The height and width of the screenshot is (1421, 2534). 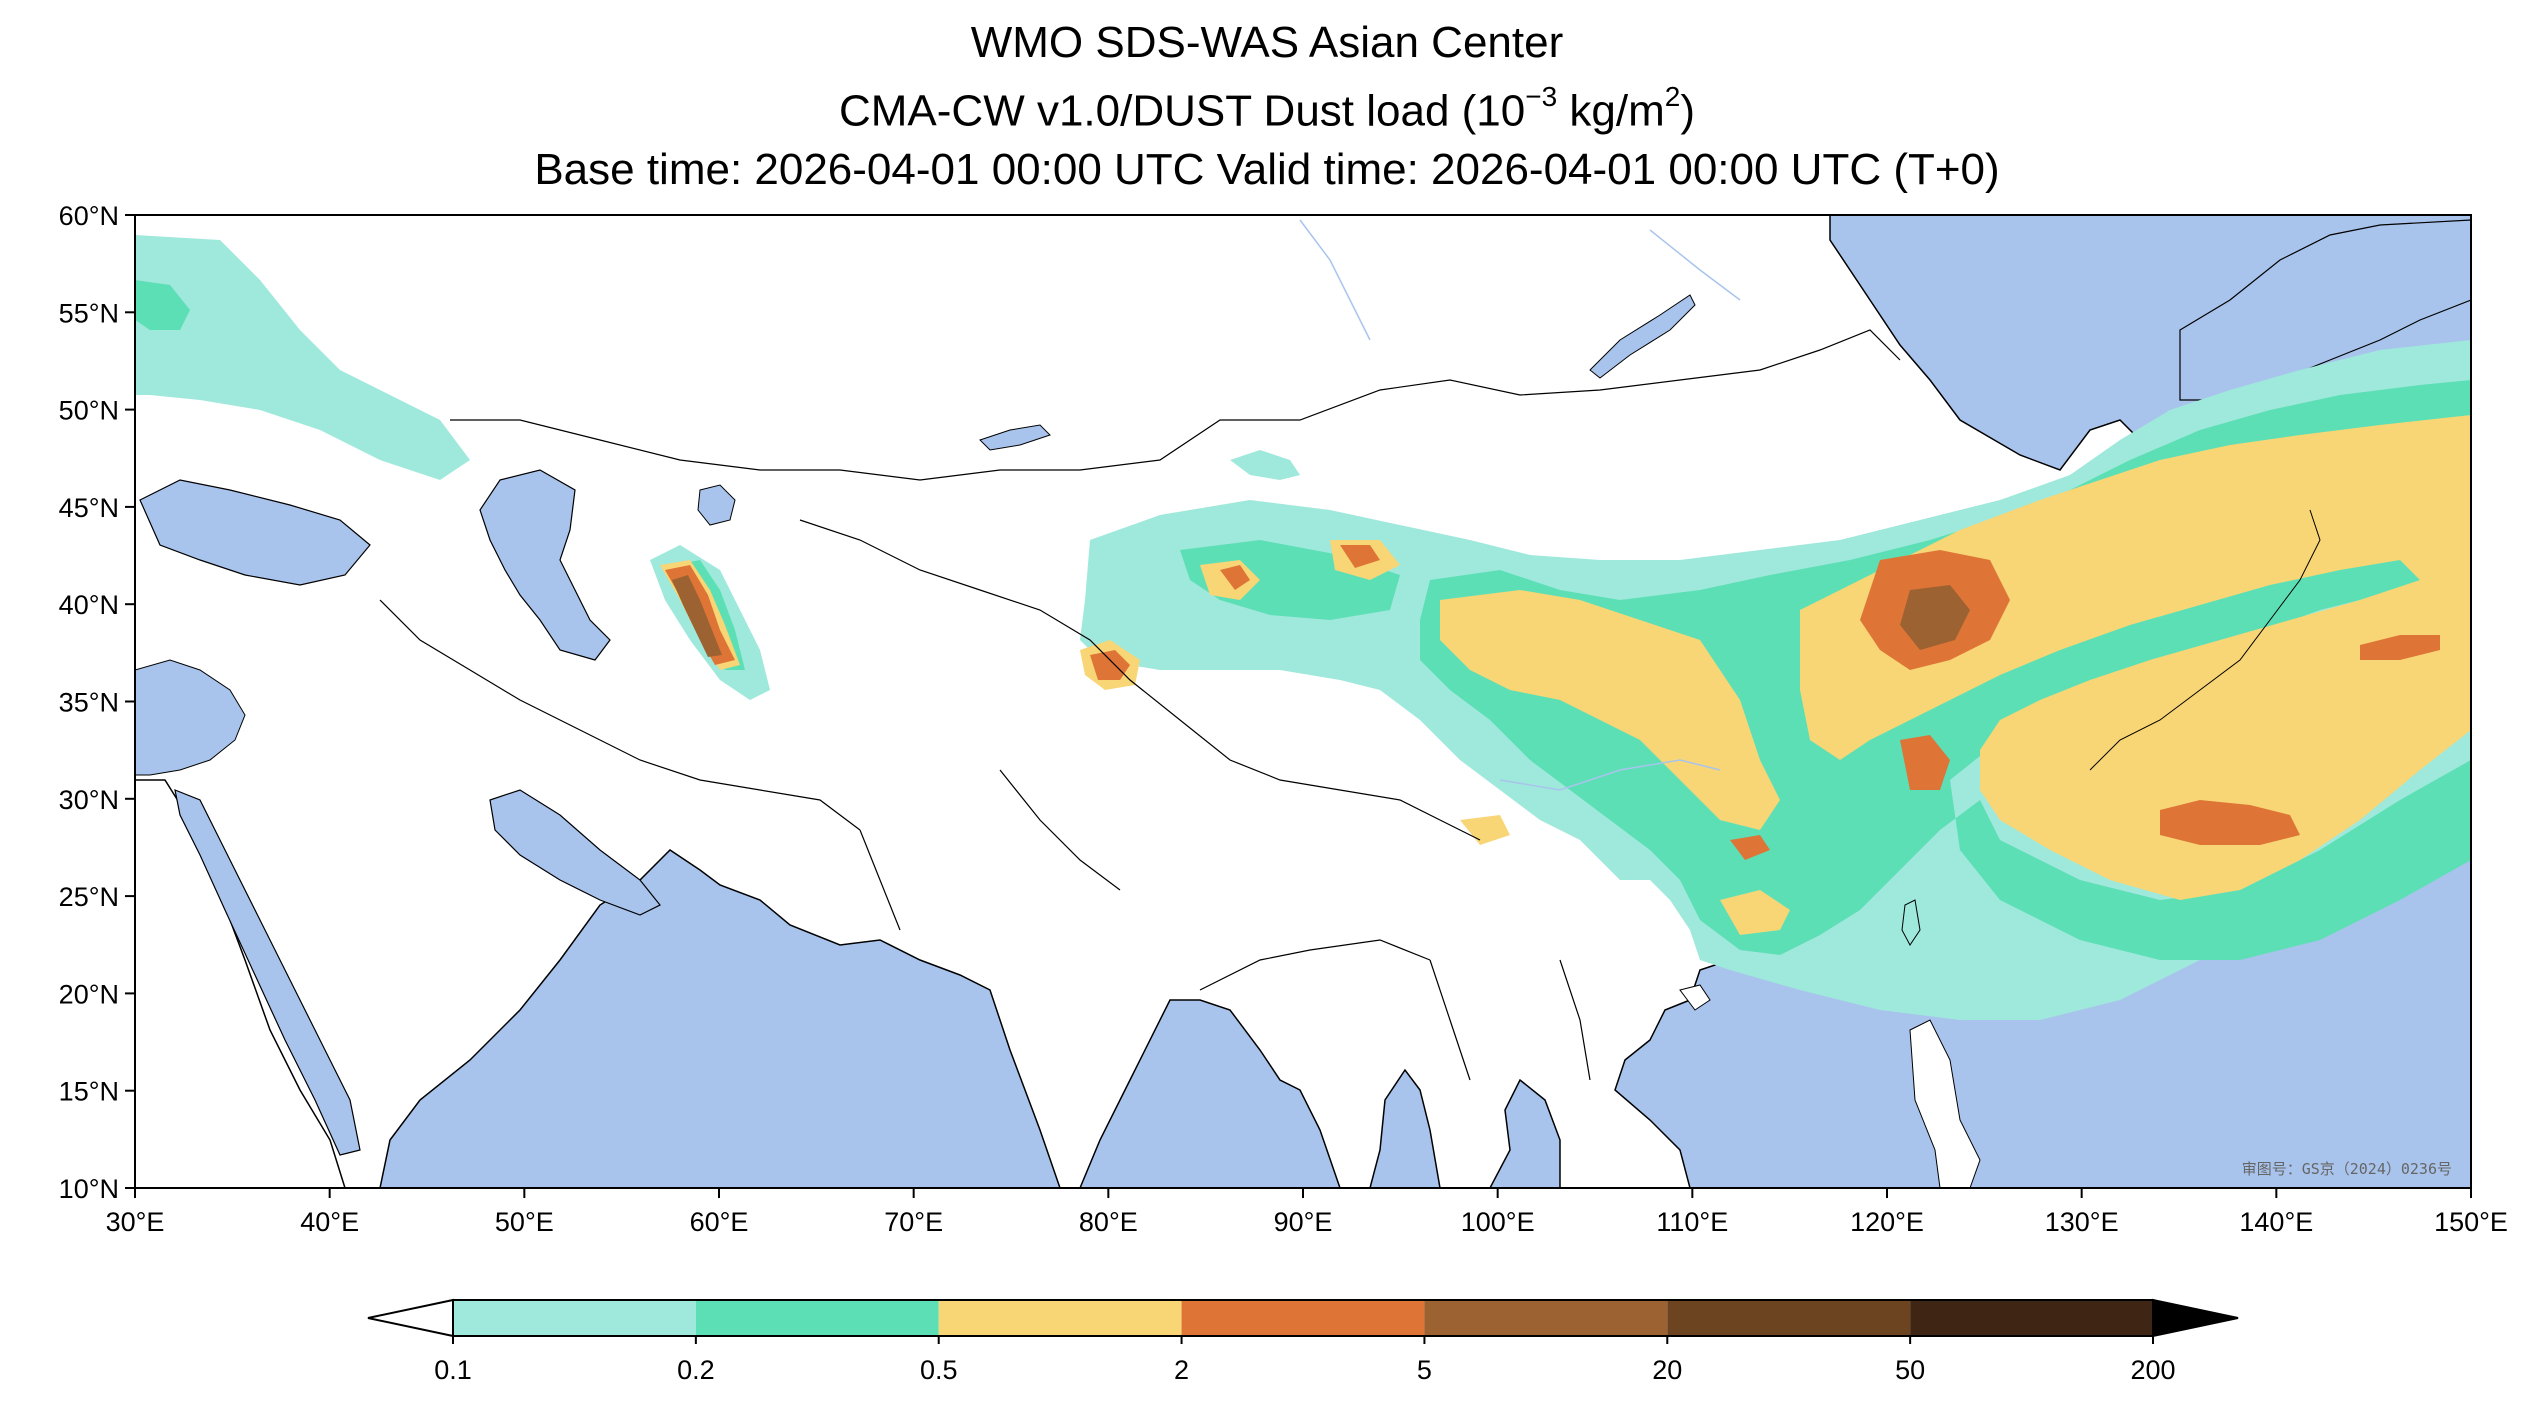 I want to click on colorbar-extend-min, so click(x=410, y=1318).